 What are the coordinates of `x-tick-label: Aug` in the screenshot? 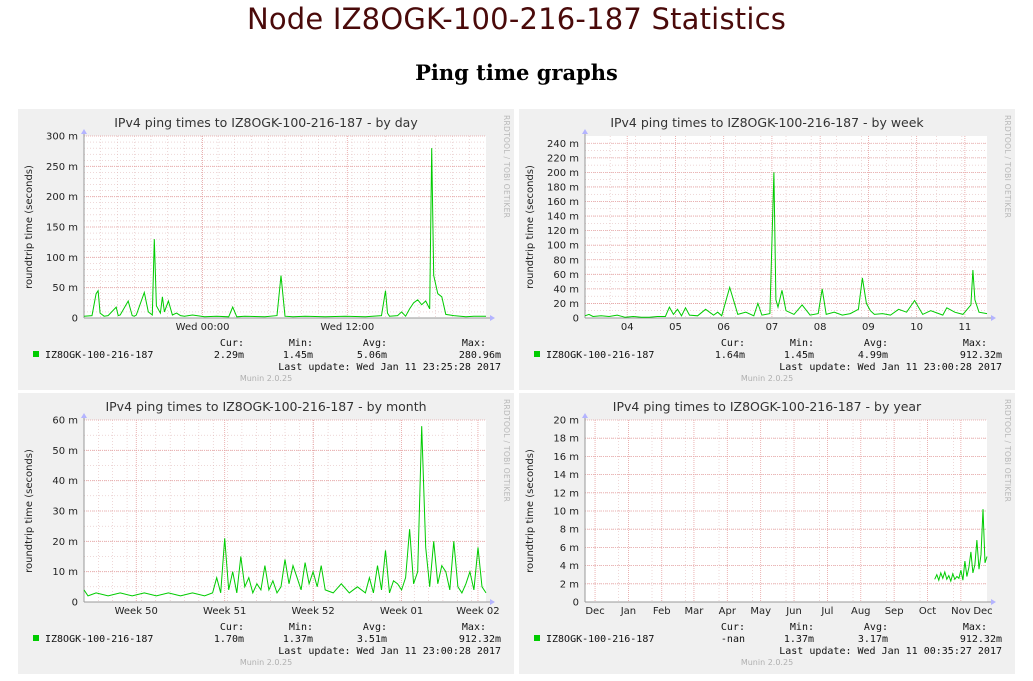 It's located at (861, 611).